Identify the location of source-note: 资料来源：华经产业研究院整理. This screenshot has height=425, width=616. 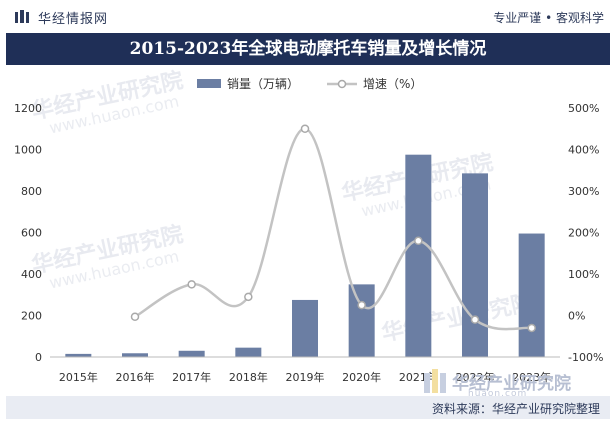
(515, 409).